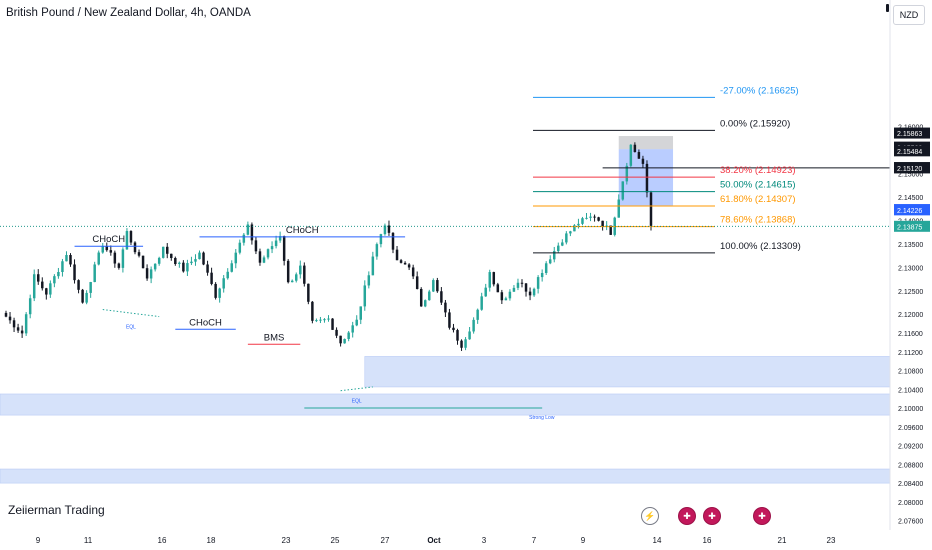 Image resolution: width=932 pixels, height=550 pixels. Describe the element at coordinates (909, 15) in the screenshot. I see `currency-badge: NZD` at that location.